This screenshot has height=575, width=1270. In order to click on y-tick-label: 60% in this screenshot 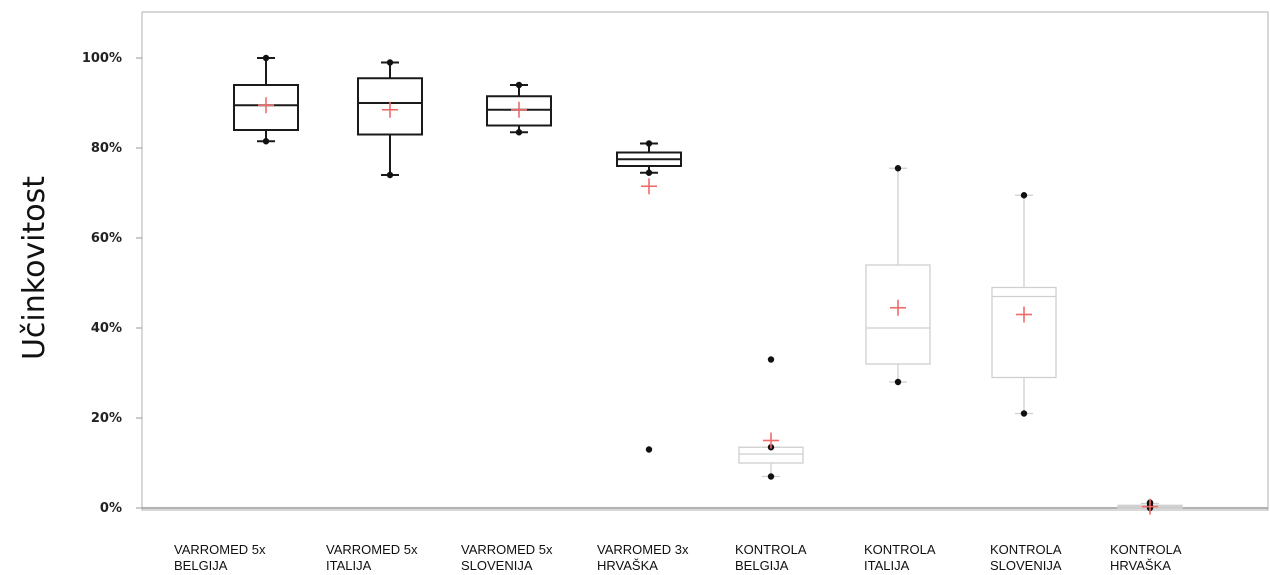, I will do `click(106, 238)`.